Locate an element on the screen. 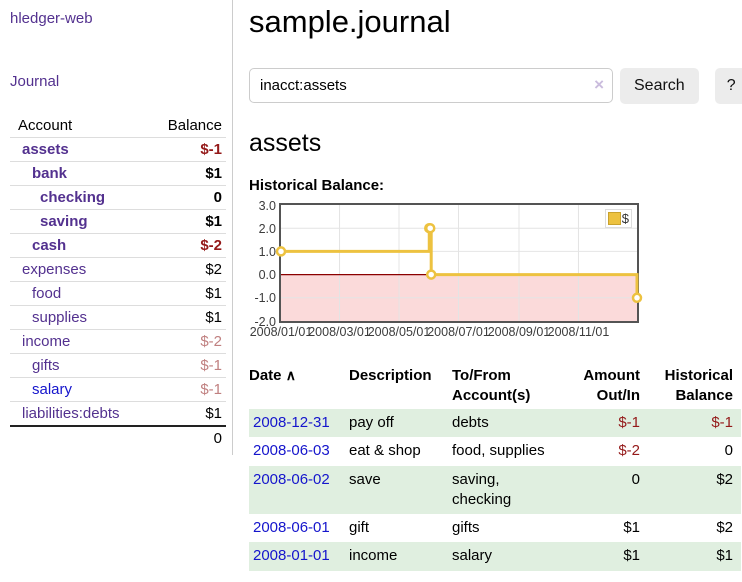 This screenshot has height=582, width=742. x-tick-label: 2008/03/01 is located at coordinates (339, 331).